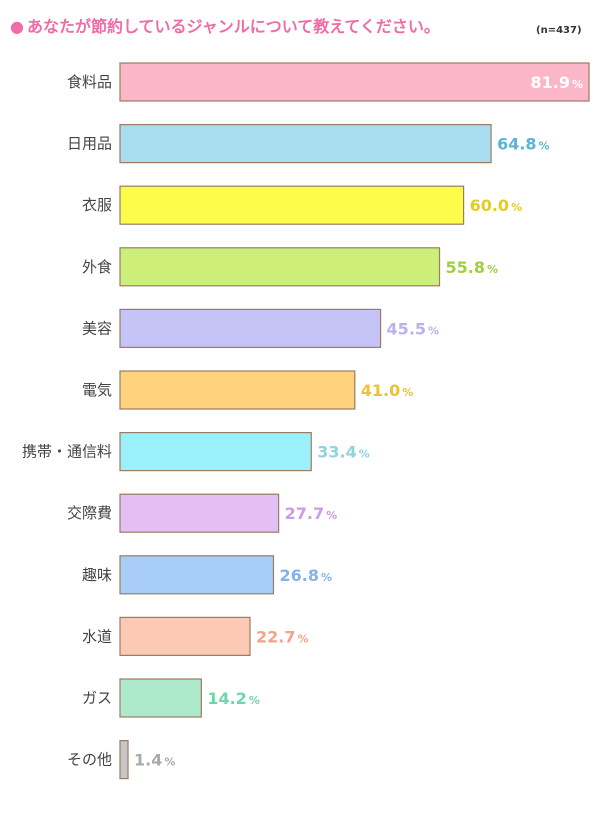  Describe the element at coordinates (559, 30) in the screenshot. I see `sample-size-note: (n=437)` at that location.